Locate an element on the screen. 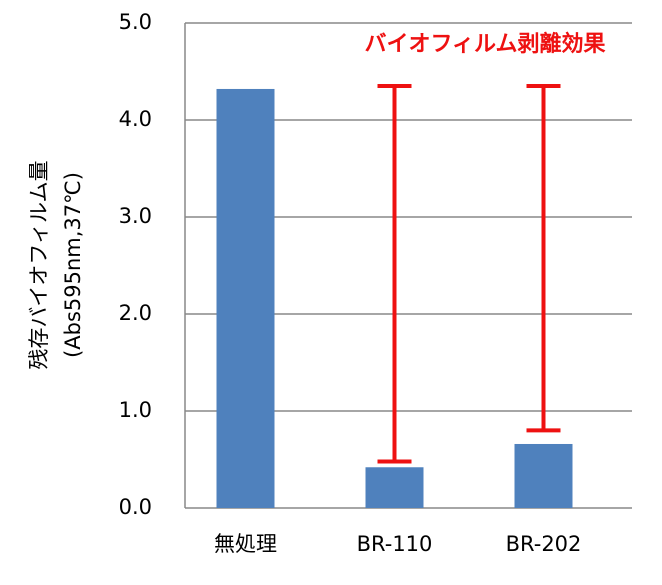  y-tick-label: 2.0 is located at coordinates (135, 313).